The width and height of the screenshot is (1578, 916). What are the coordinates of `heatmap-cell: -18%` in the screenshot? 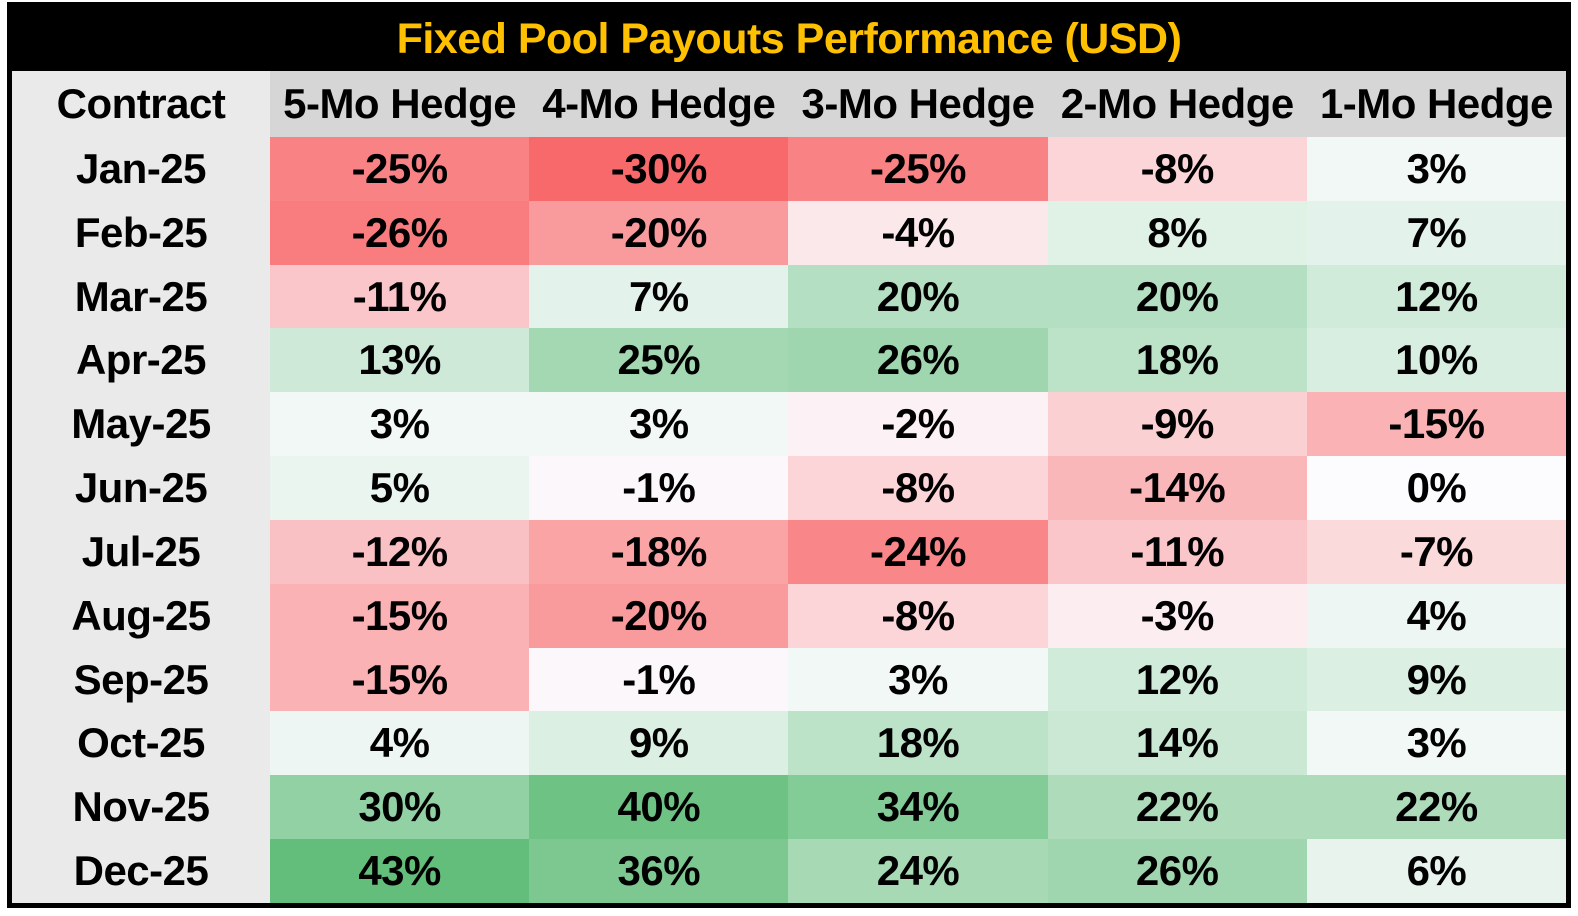 It's located at (659, 551).